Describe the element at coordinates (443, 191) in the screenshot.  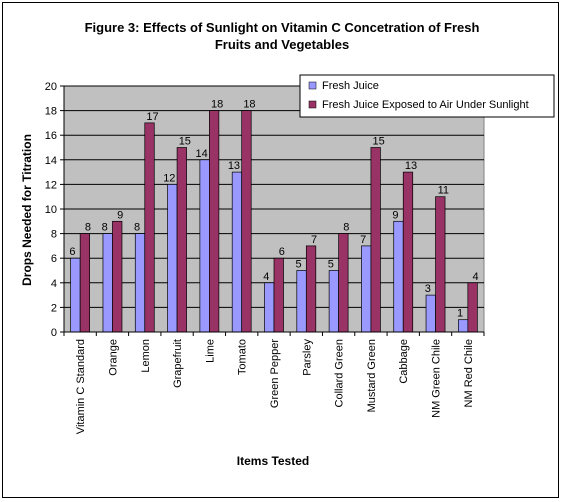
I see `data-label: 11` at that location.